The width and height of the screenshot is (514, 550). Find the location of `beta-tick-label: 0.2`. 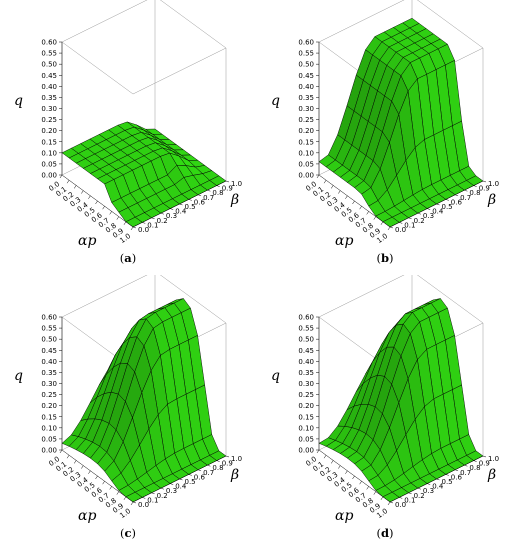

beta-tick-label: 0.2 is located at coordinates (162, 496).